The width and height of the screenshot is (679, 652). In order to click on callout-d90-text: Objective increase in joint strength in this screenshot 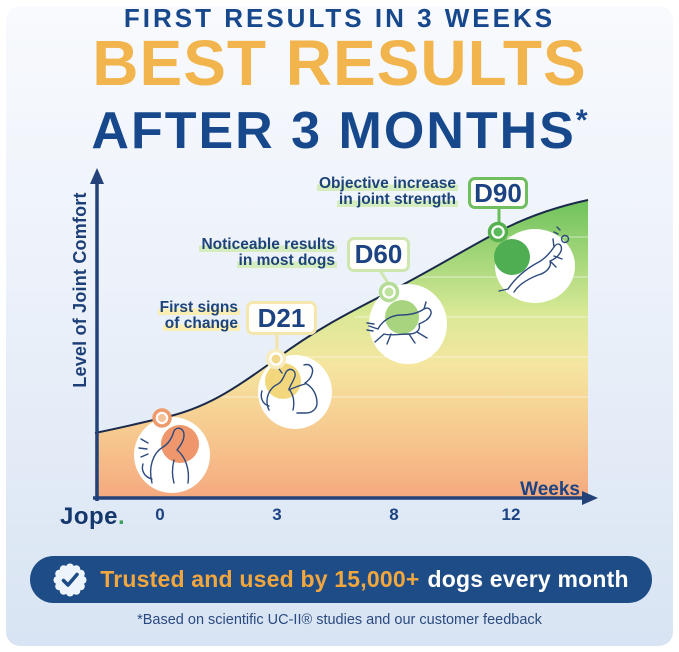, I will do `click(379, 191)`.